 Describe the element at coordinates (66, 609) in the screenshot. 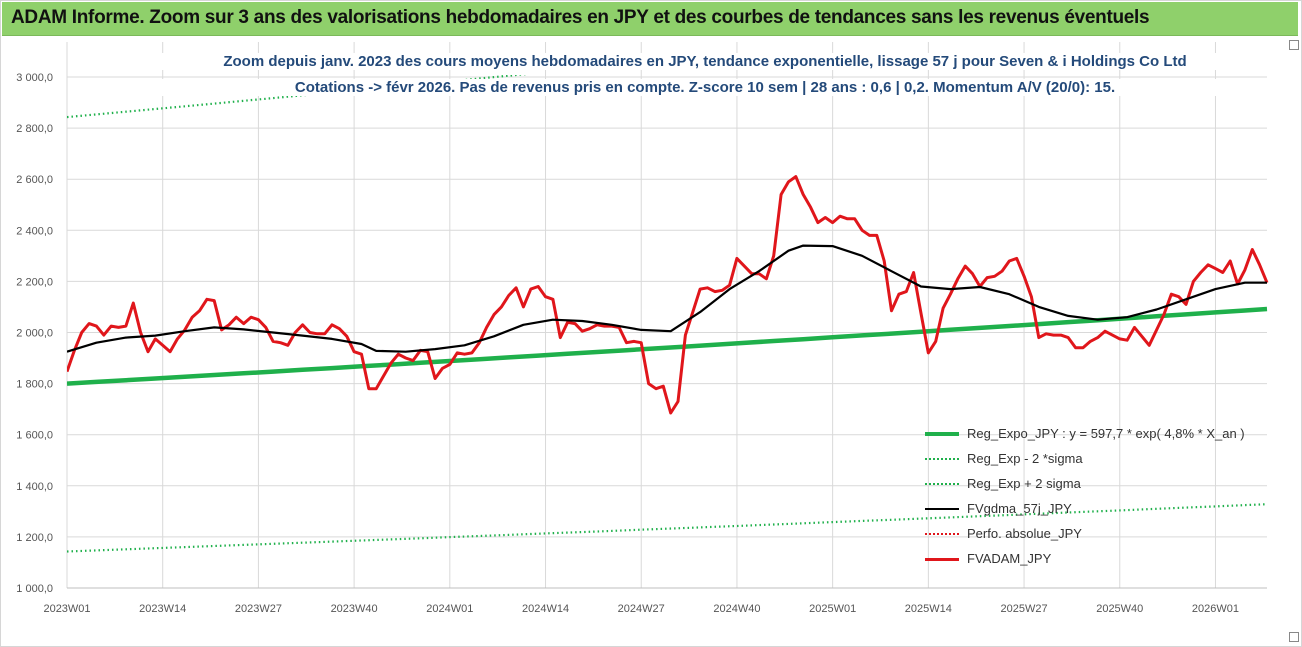

I see `x-tick-label: 2023W01` at that location.